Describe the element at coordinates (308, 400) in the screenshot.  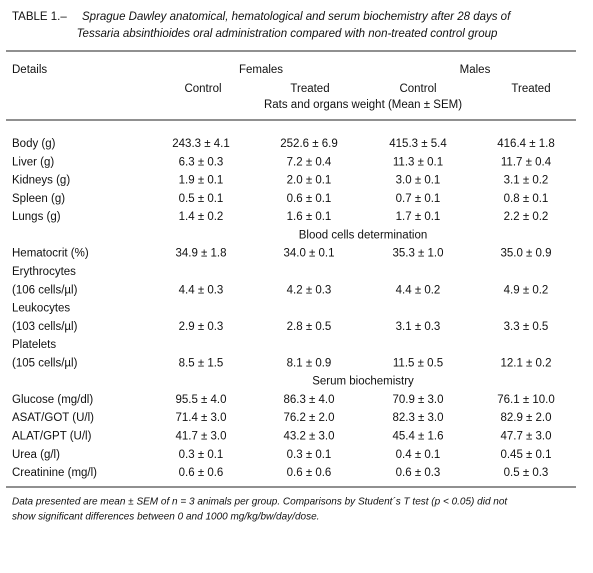
I see `cell: 86.3 ± 4.0` at that location.